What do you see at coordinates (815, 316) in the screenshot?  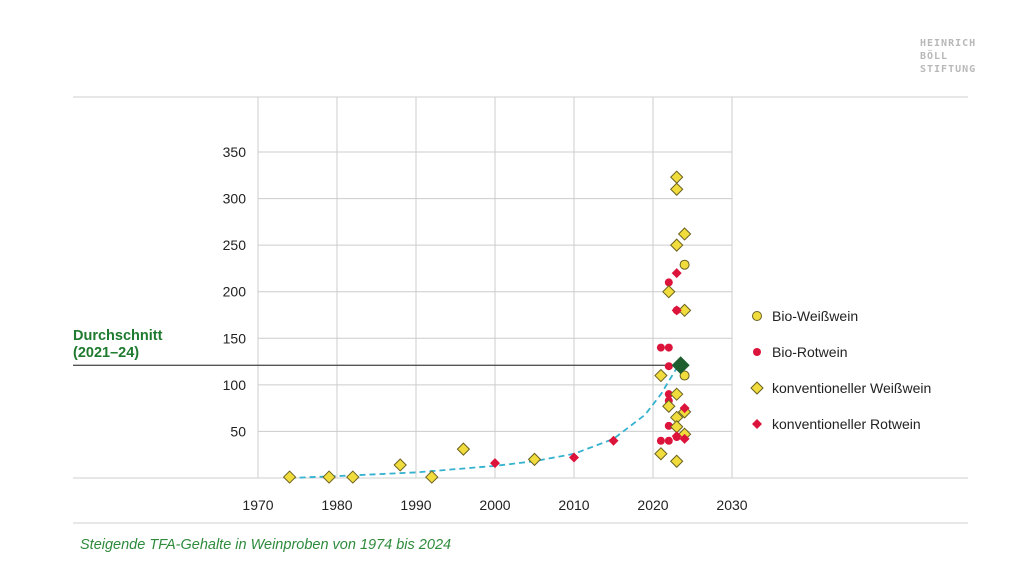 I see `legend-label: Bio-Weißwein` at bounding box center [815, 316].